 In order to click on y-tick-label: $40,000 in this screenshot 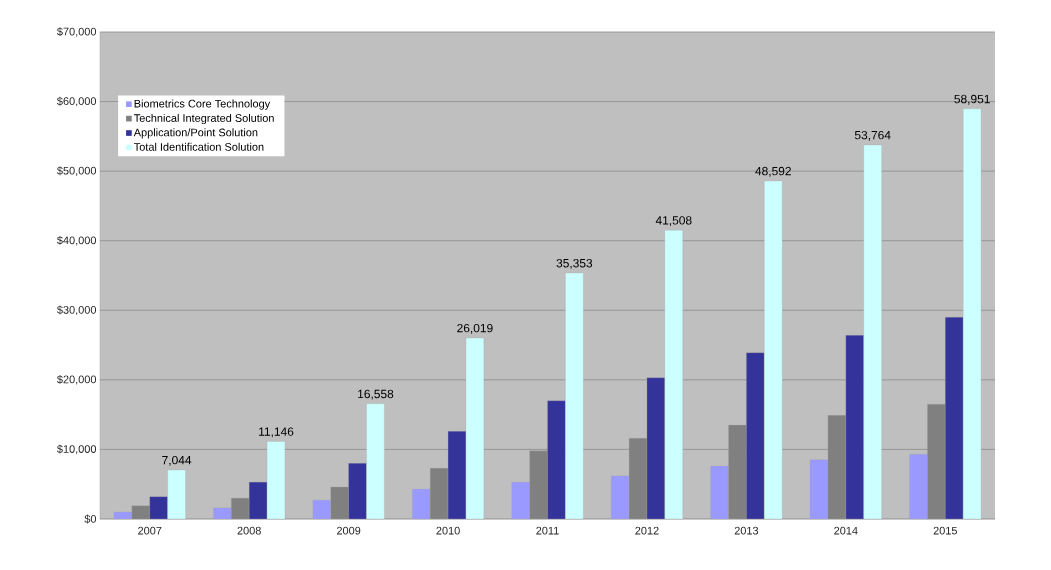, I will do `click(77, 240)`.